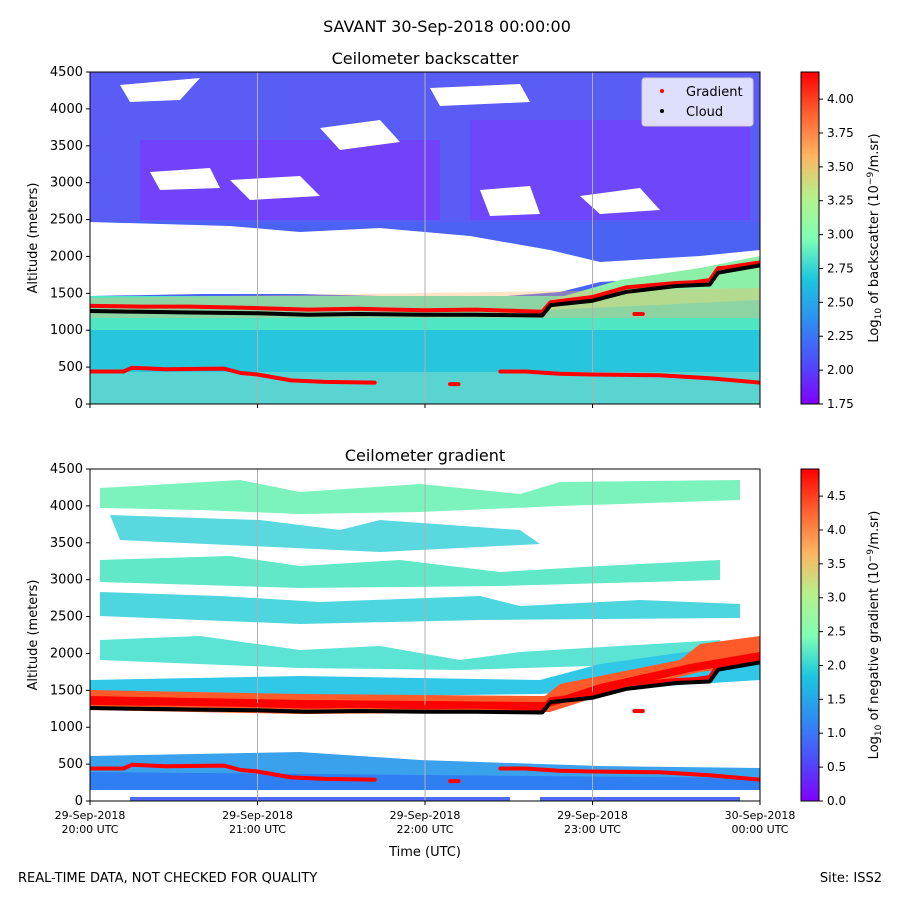  What do you see at coordinates (425, 323) in the screenshot?
I see `backscatter-markers` at bounding box center [425, 323].